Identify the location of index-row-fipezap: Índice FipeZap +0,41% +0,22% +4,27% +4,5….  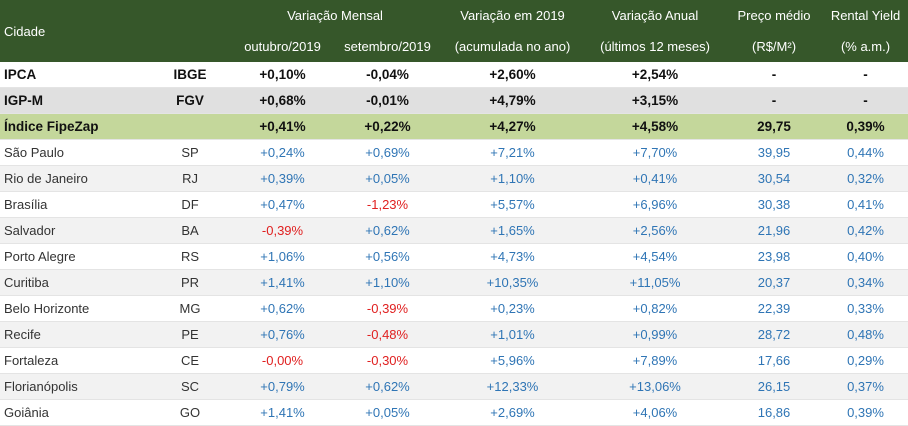
(454, 126).